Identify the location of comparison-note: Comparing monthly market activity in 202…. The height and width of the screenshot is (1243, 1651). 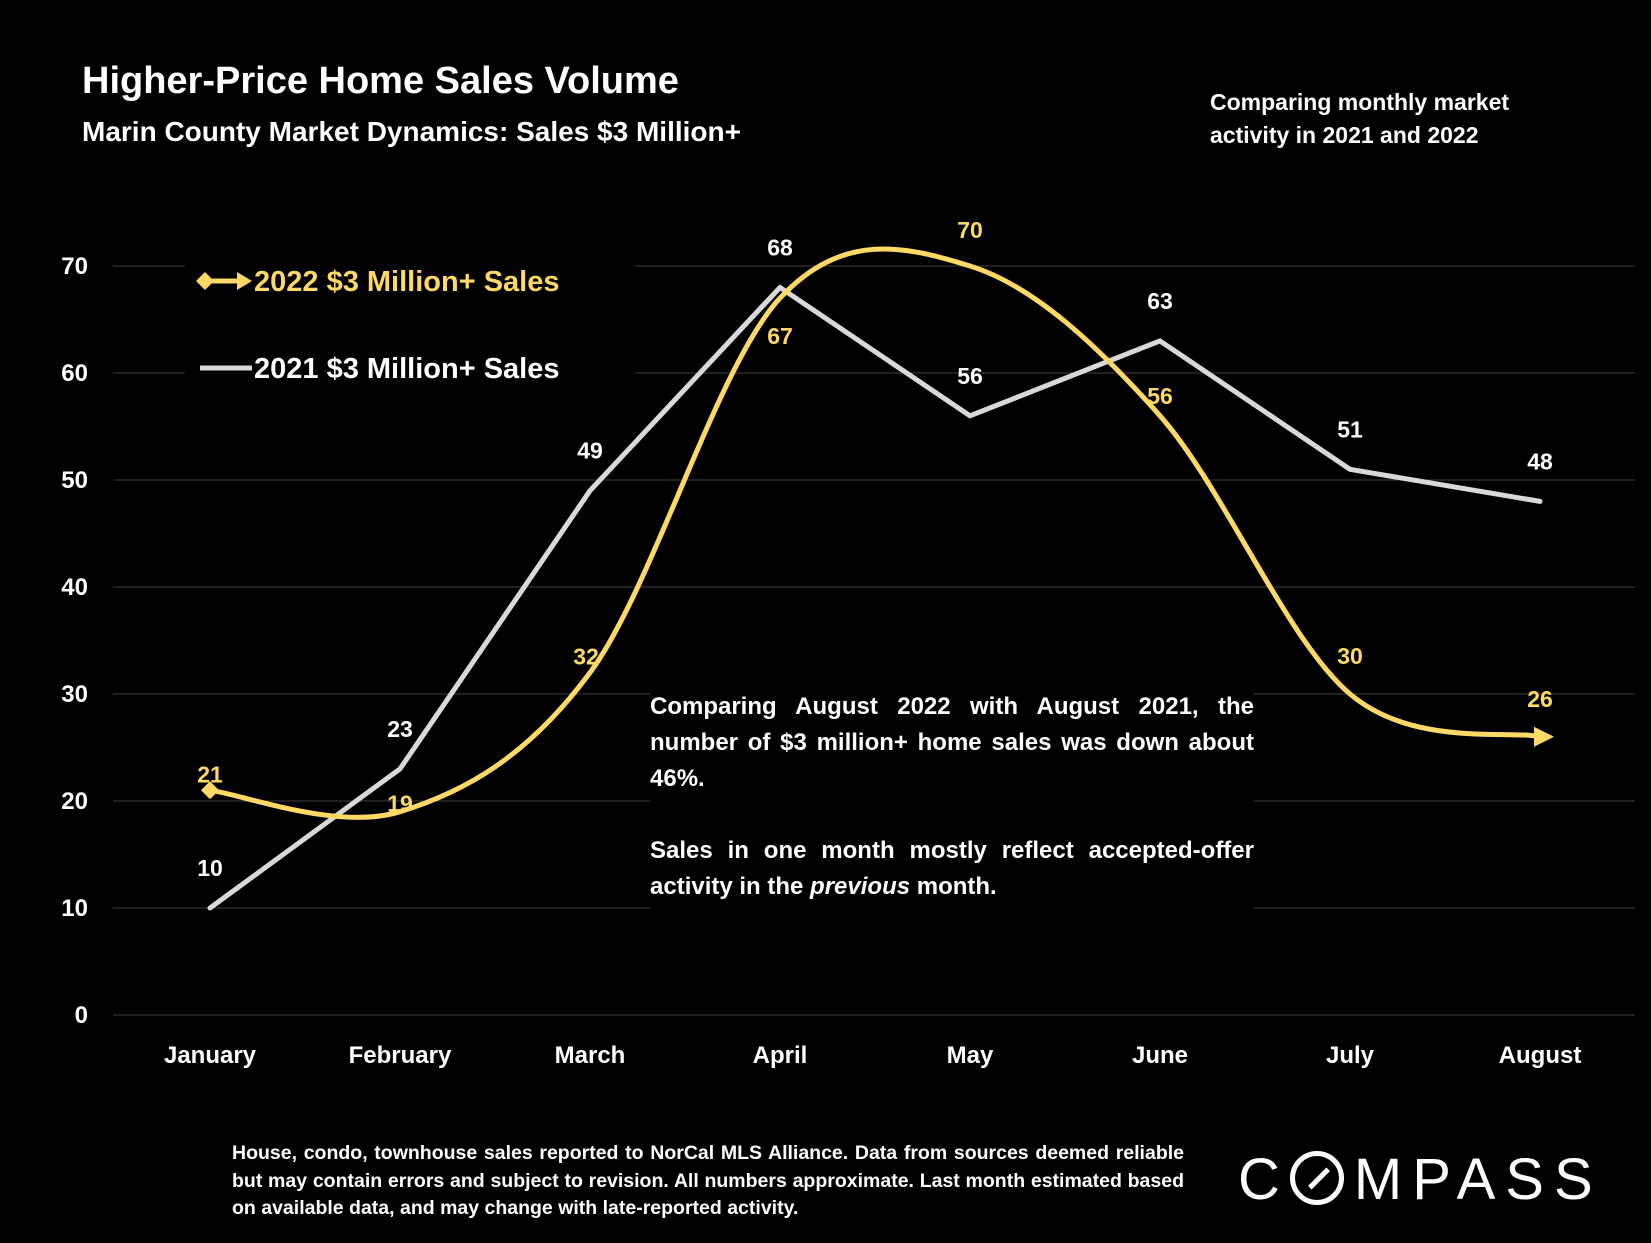
(1360, 118).